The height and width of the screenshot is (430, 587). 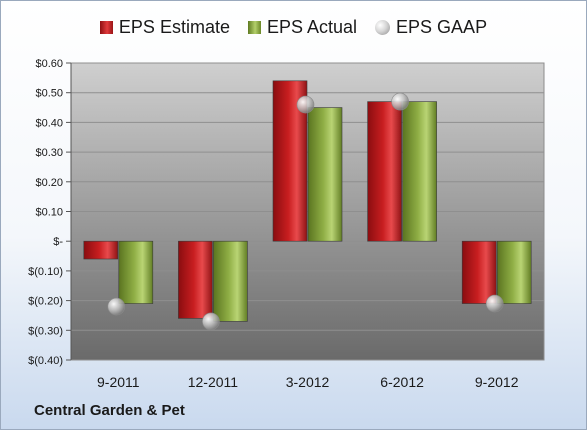 What do you see at coordinates (49, 123) in the screenshot?
I see `y-tick-label: $0.40` at bounding box center [49, 123].